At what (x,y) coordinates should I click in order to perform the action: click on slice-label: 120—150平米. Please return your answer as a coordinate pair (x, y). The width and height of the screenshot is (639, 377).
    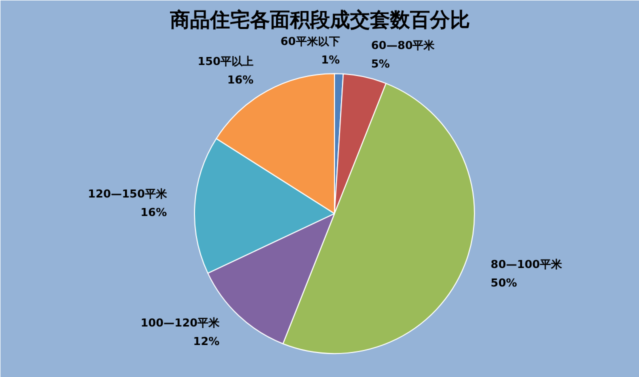
    Looking at the image, I should click on (128, 194).